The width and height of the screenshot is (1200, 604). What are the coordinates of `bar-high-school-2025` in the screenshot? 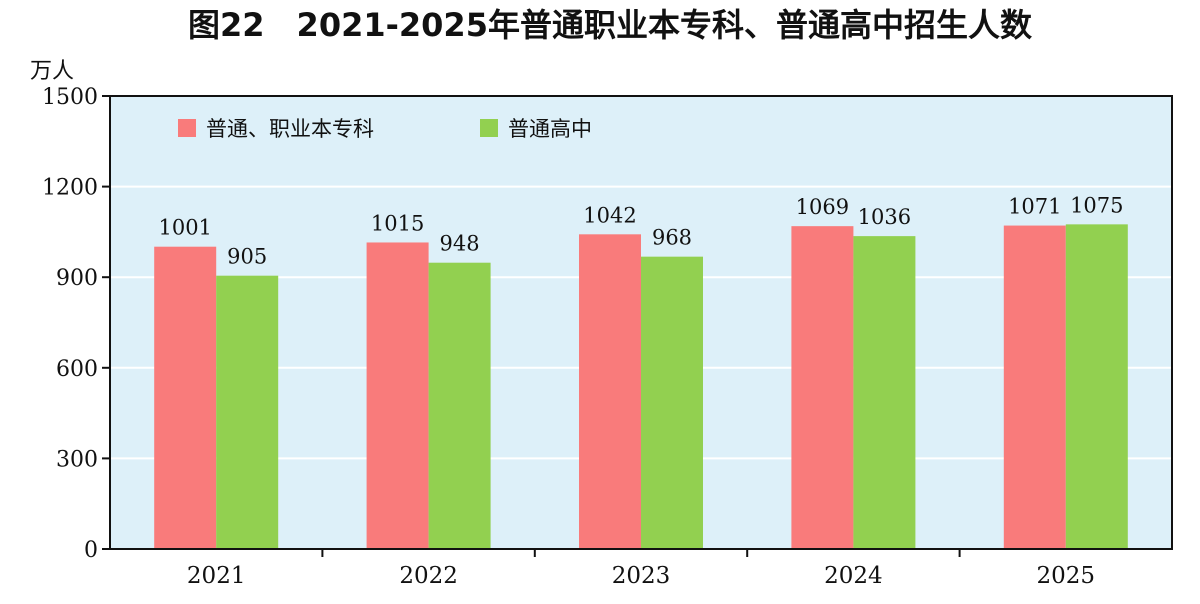 It's located at (1096, 386).